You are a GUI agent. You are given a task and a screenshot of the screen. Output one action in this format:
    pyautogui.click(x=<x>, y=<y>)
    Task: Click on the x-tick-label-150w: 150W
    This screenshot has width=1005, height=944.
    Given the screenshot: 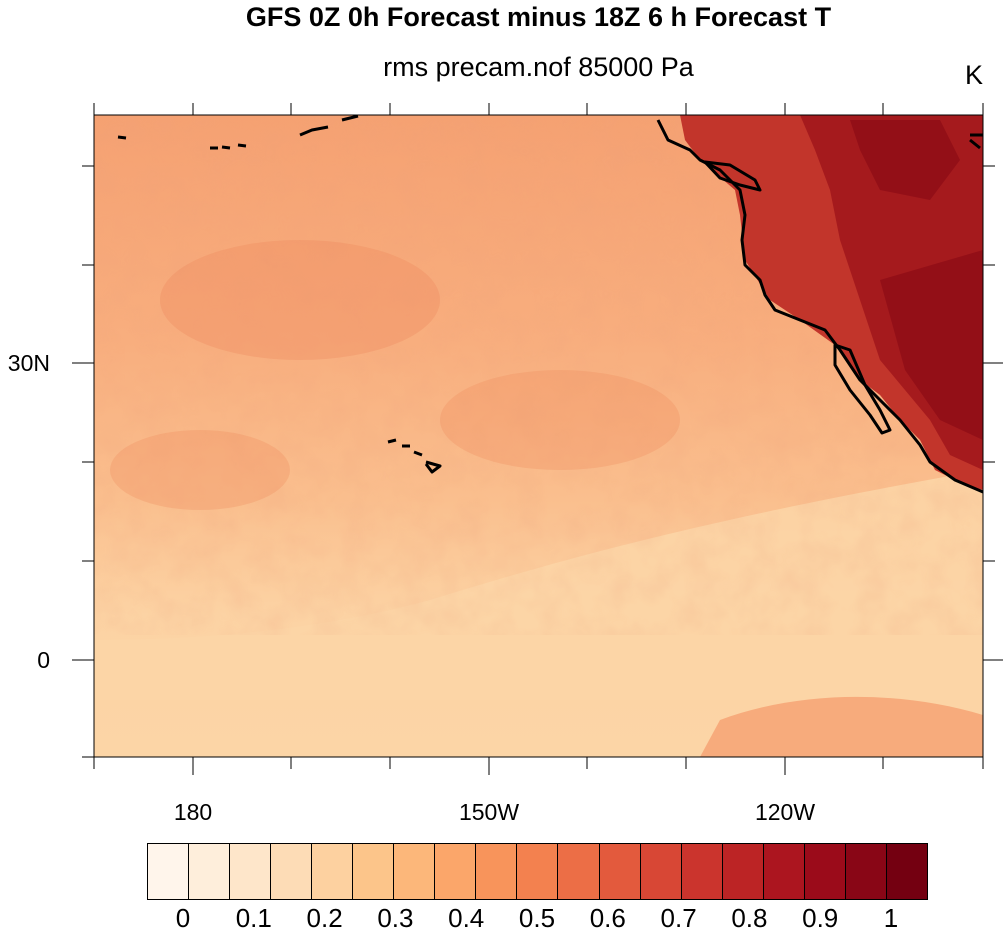 What is the action you would take?
    pyautogui.click(x=489, y=812)
    